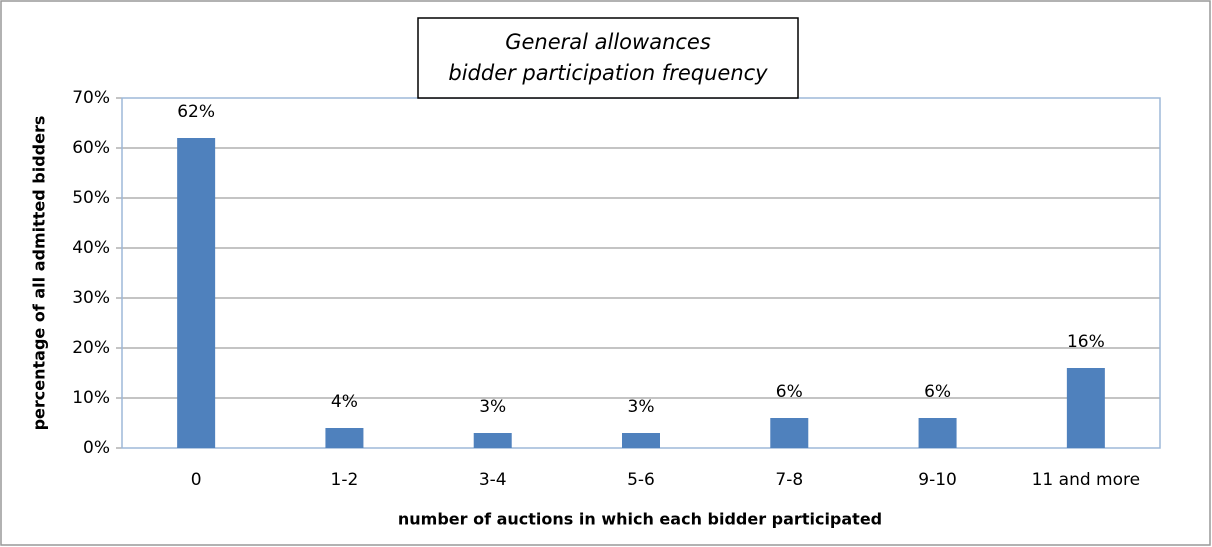  Describe the element at coordinates (937, 480) in the screenshot. I see `x-tick-label: 9-10` at that location.